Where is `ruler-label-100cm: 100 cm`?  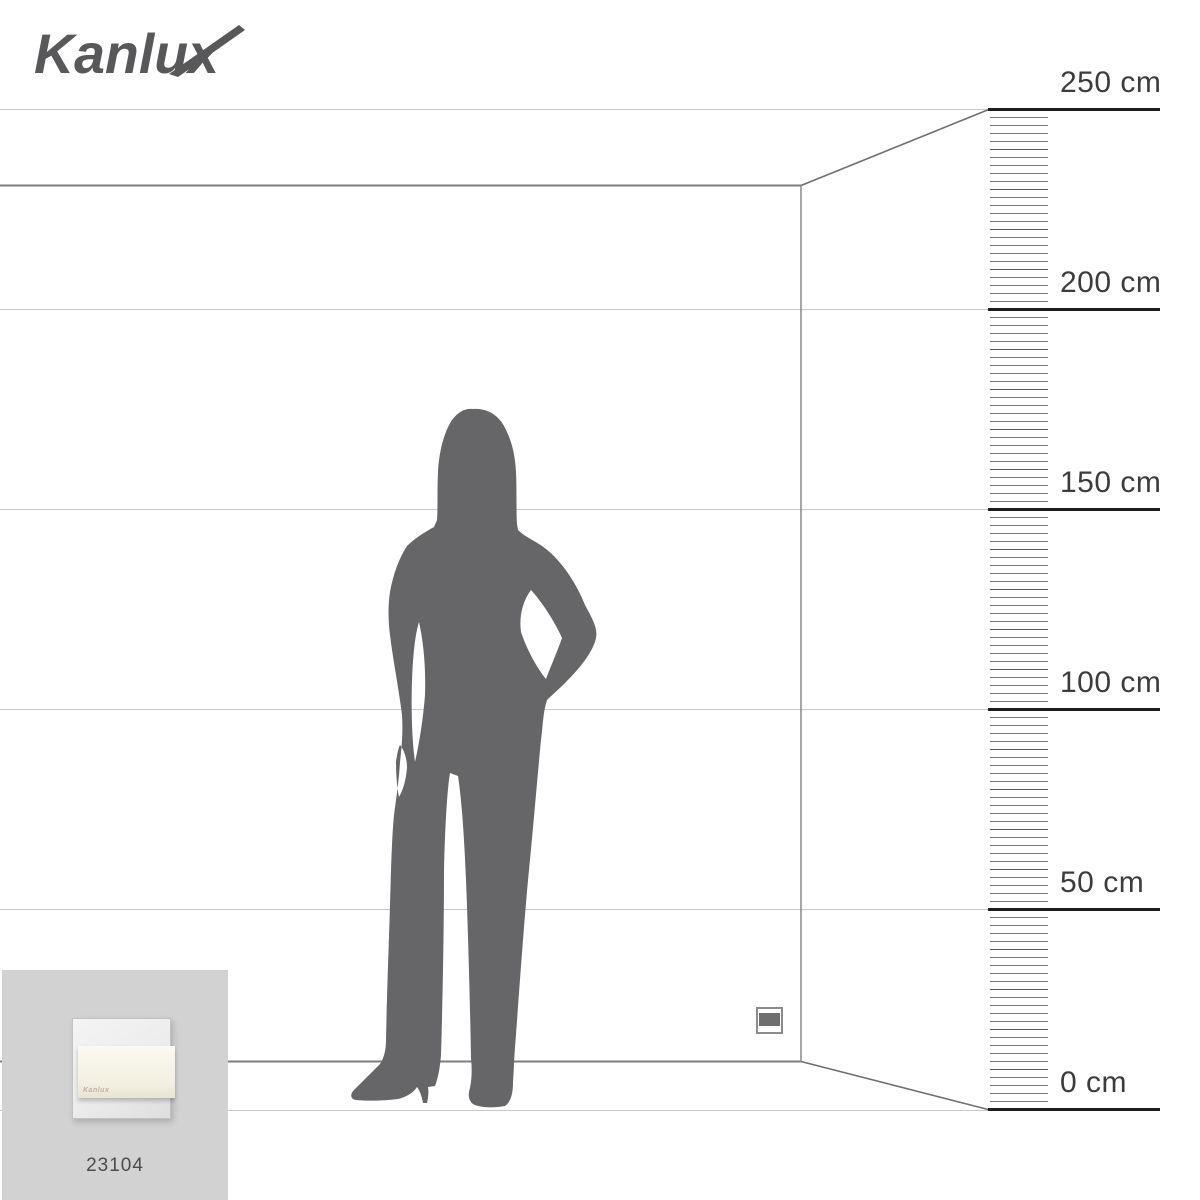
ruler-label-100cm: 100 cm is located at coordinates (1111, 682).